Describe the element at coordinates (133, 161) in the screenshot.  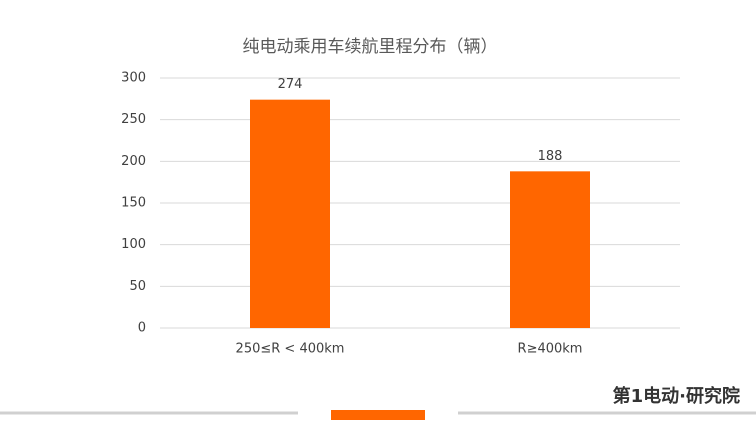
I see `y-tick-label: 200` at that location.